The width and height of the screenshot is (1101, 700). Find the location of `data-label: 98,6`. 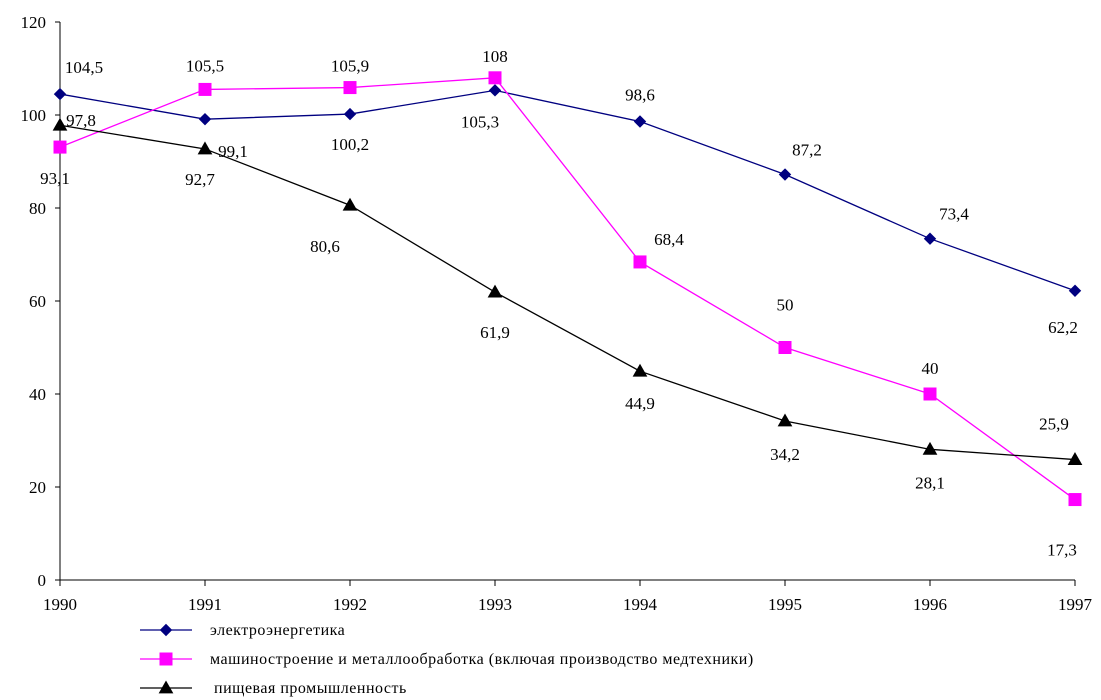

data-label: 98,6 is located at coordinates (640, 95).